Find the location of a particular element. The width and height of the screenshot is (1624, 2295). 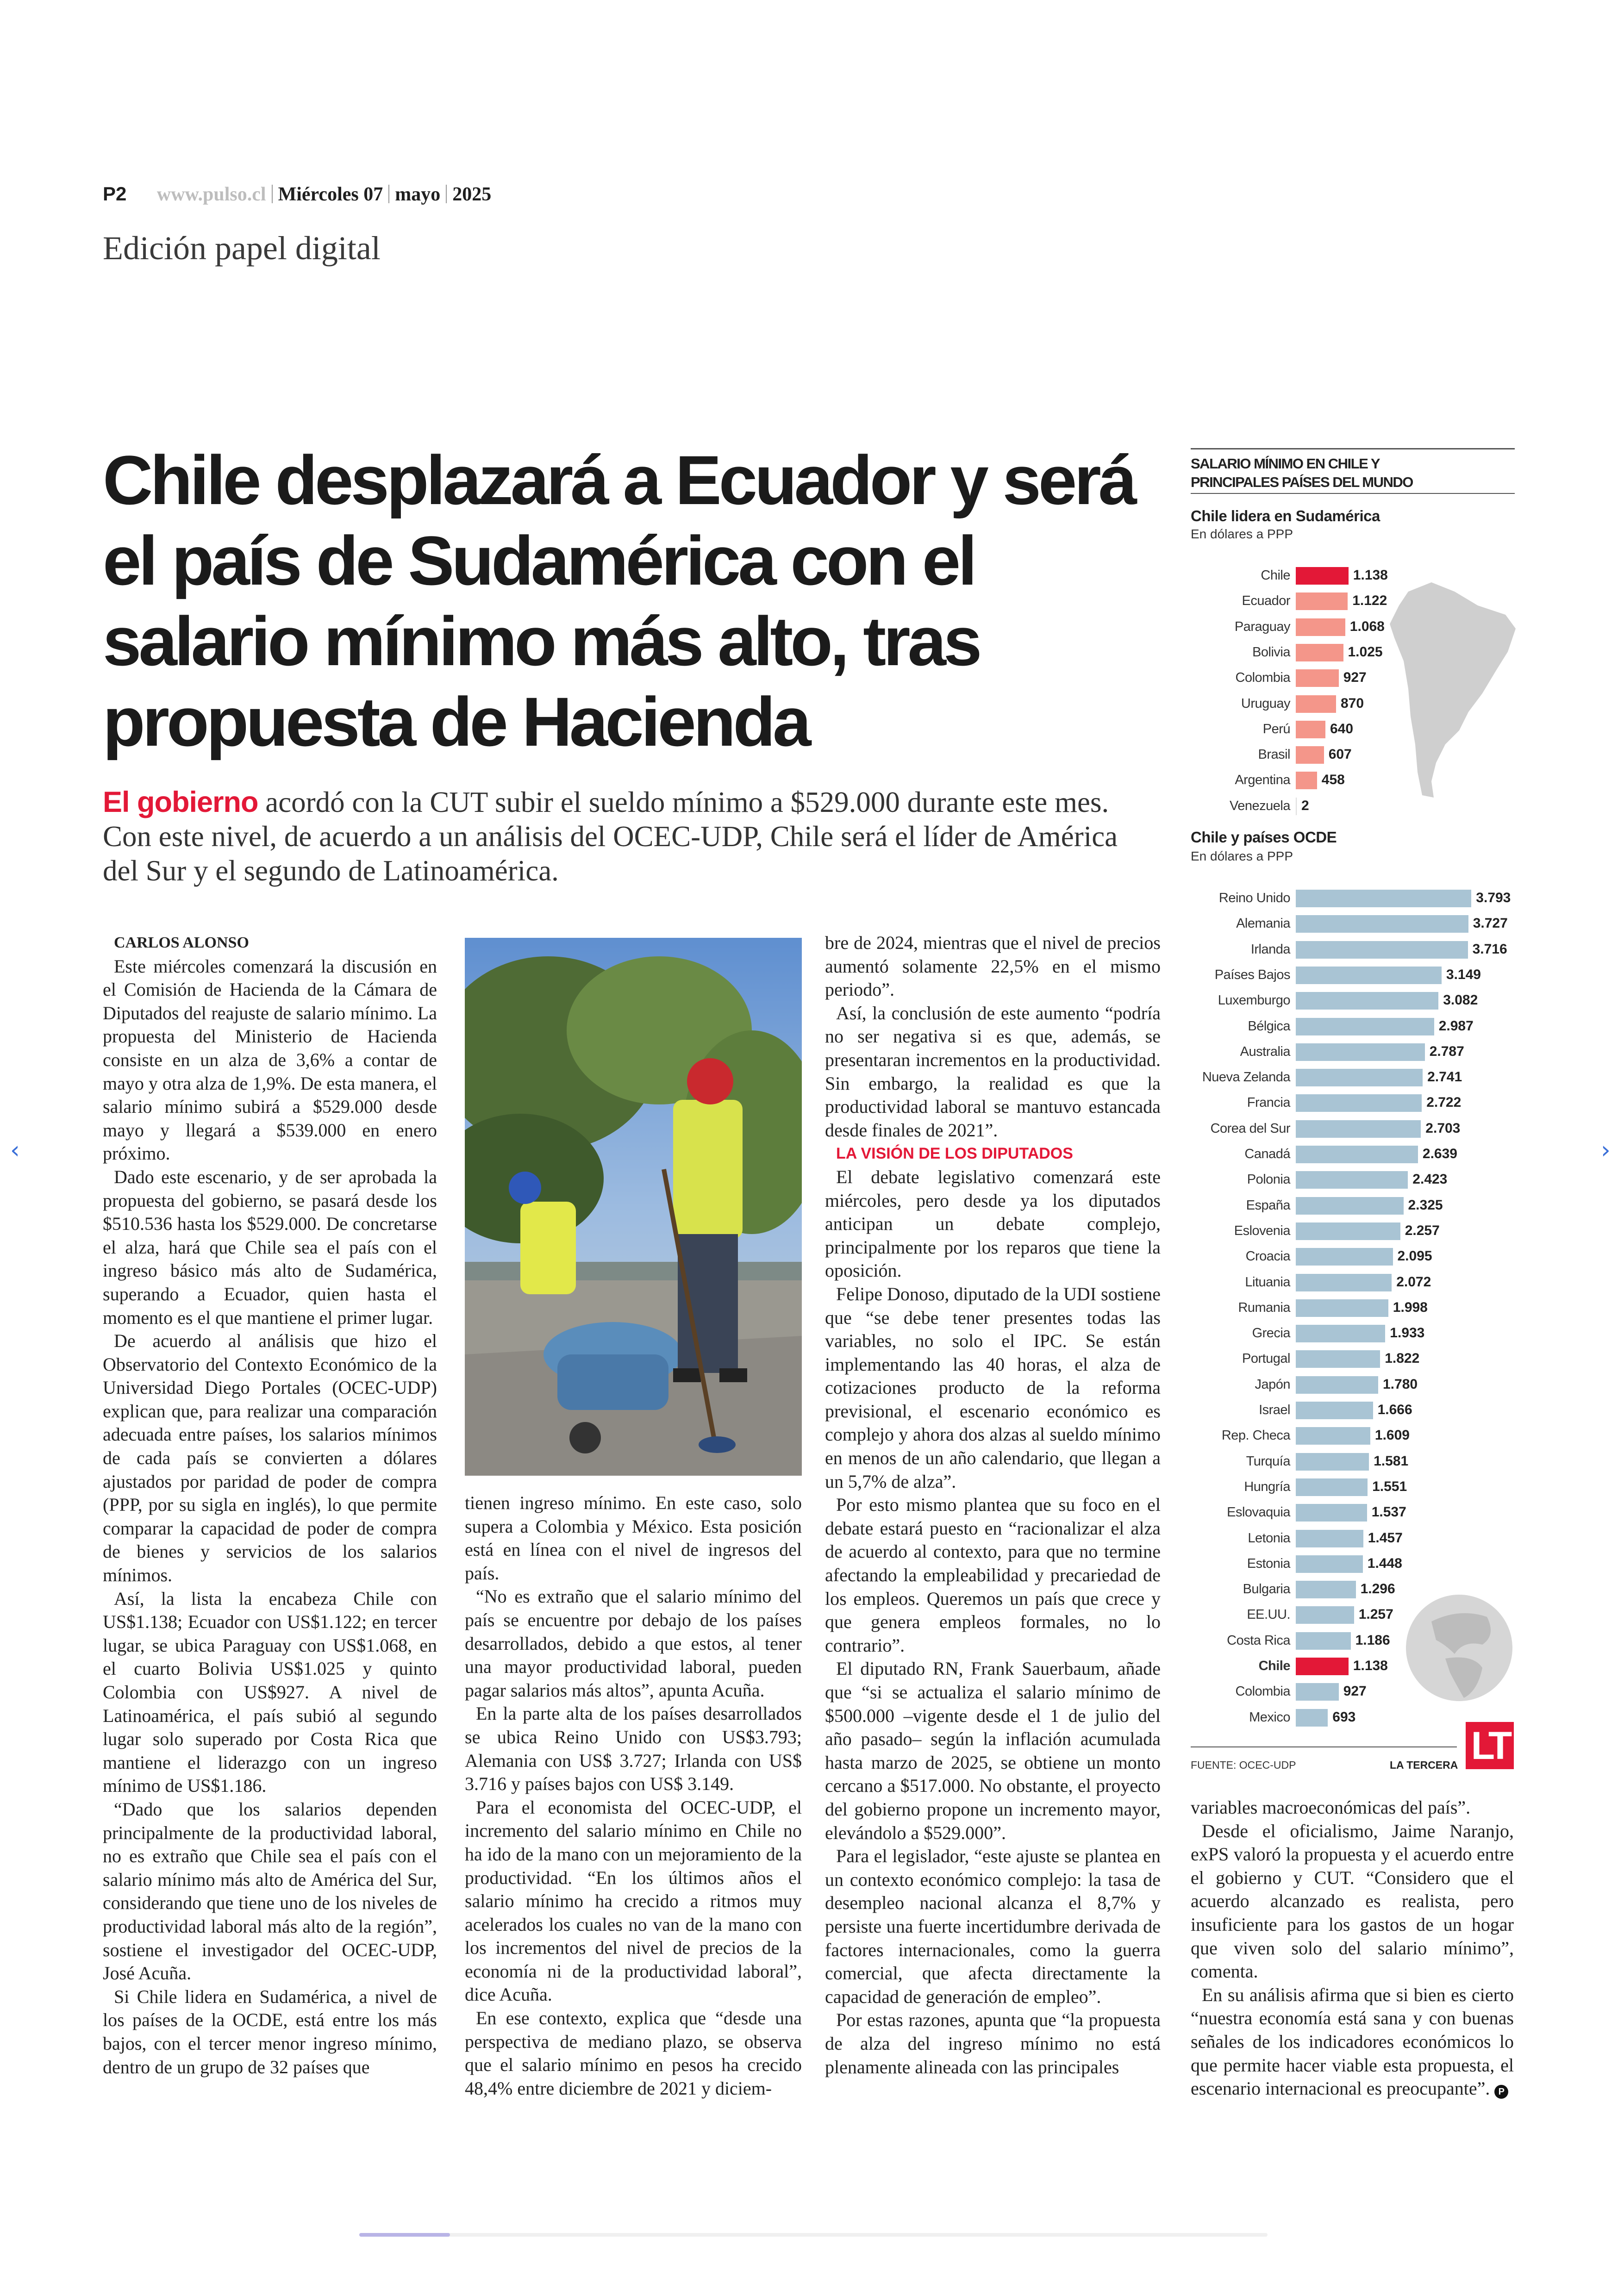

data-label: 1.551 is located at coordinates (1389, 1486).